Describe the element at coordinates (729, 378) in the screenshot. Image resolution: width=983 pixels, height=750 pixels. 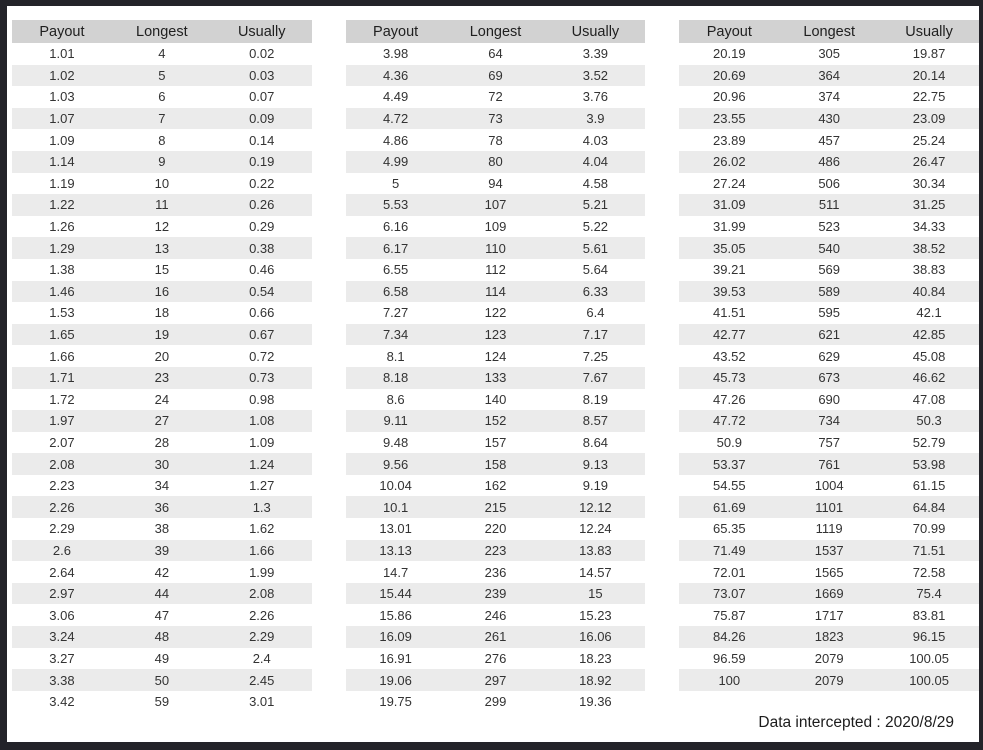
I see `table-cell: 45.73` at that location.